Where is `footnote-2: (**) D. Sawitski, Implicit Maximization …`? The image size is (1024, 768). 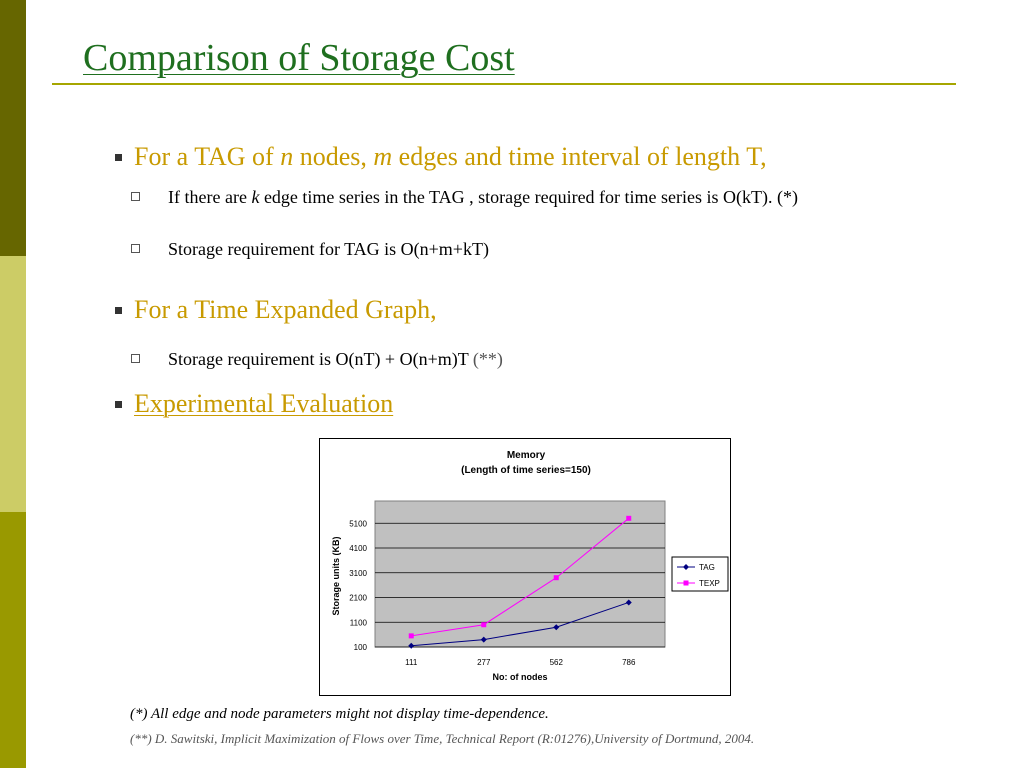 footnote-2: (**) D. Sawitski, Implicit Maximization … is located at coordinates (442, 738).